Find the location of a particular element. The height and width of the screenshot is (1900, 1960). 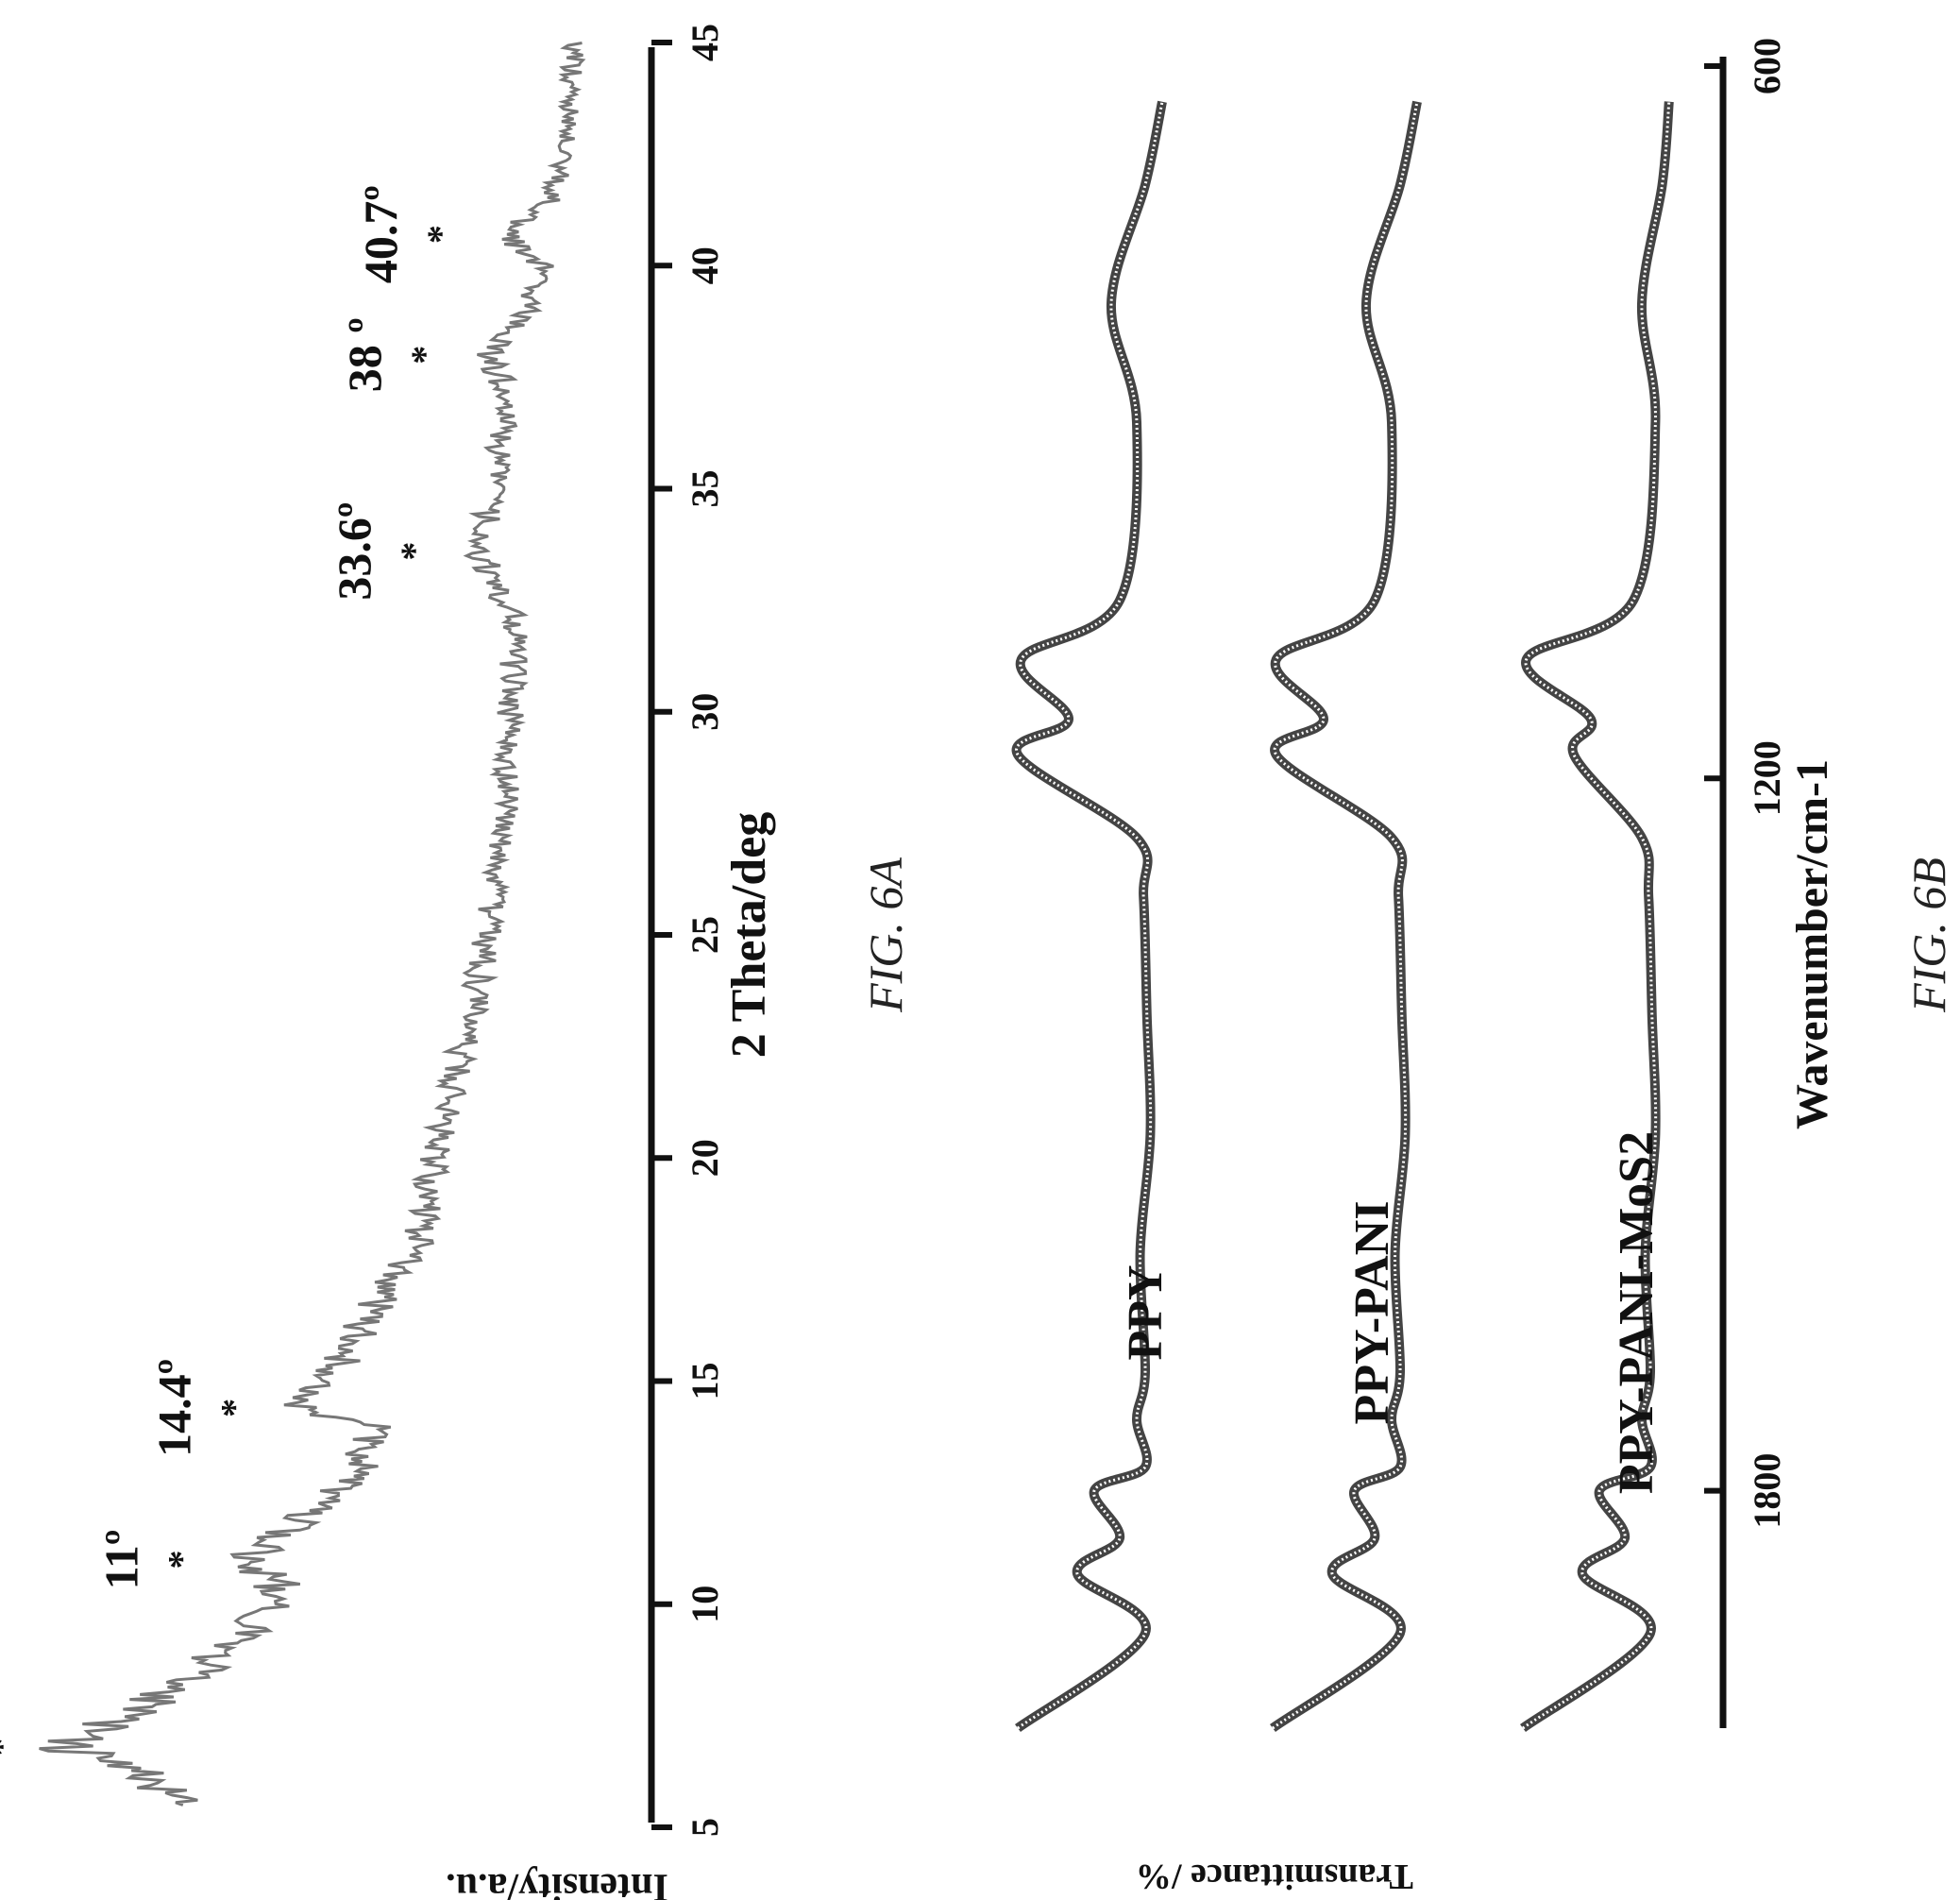

fig6a-peak-label: 11º is located at coordinates (121, 1560).